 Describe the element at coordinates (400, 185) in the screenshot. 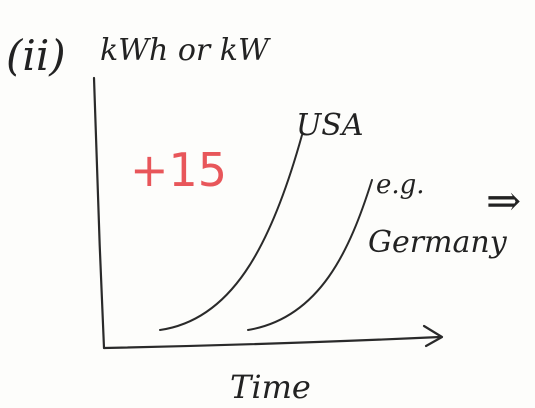

I see `germany-label-eg: e.g.` at that location.